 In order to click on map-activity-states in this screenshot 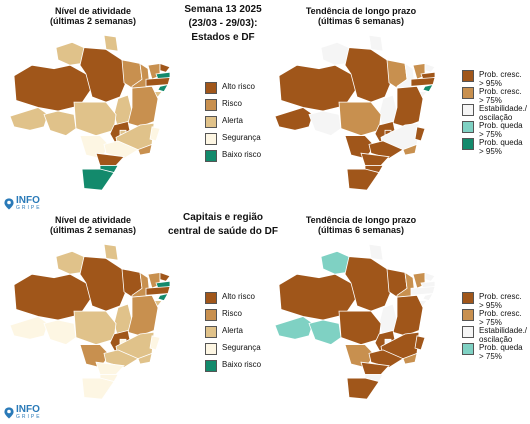, I will do `click(90, 112)`.